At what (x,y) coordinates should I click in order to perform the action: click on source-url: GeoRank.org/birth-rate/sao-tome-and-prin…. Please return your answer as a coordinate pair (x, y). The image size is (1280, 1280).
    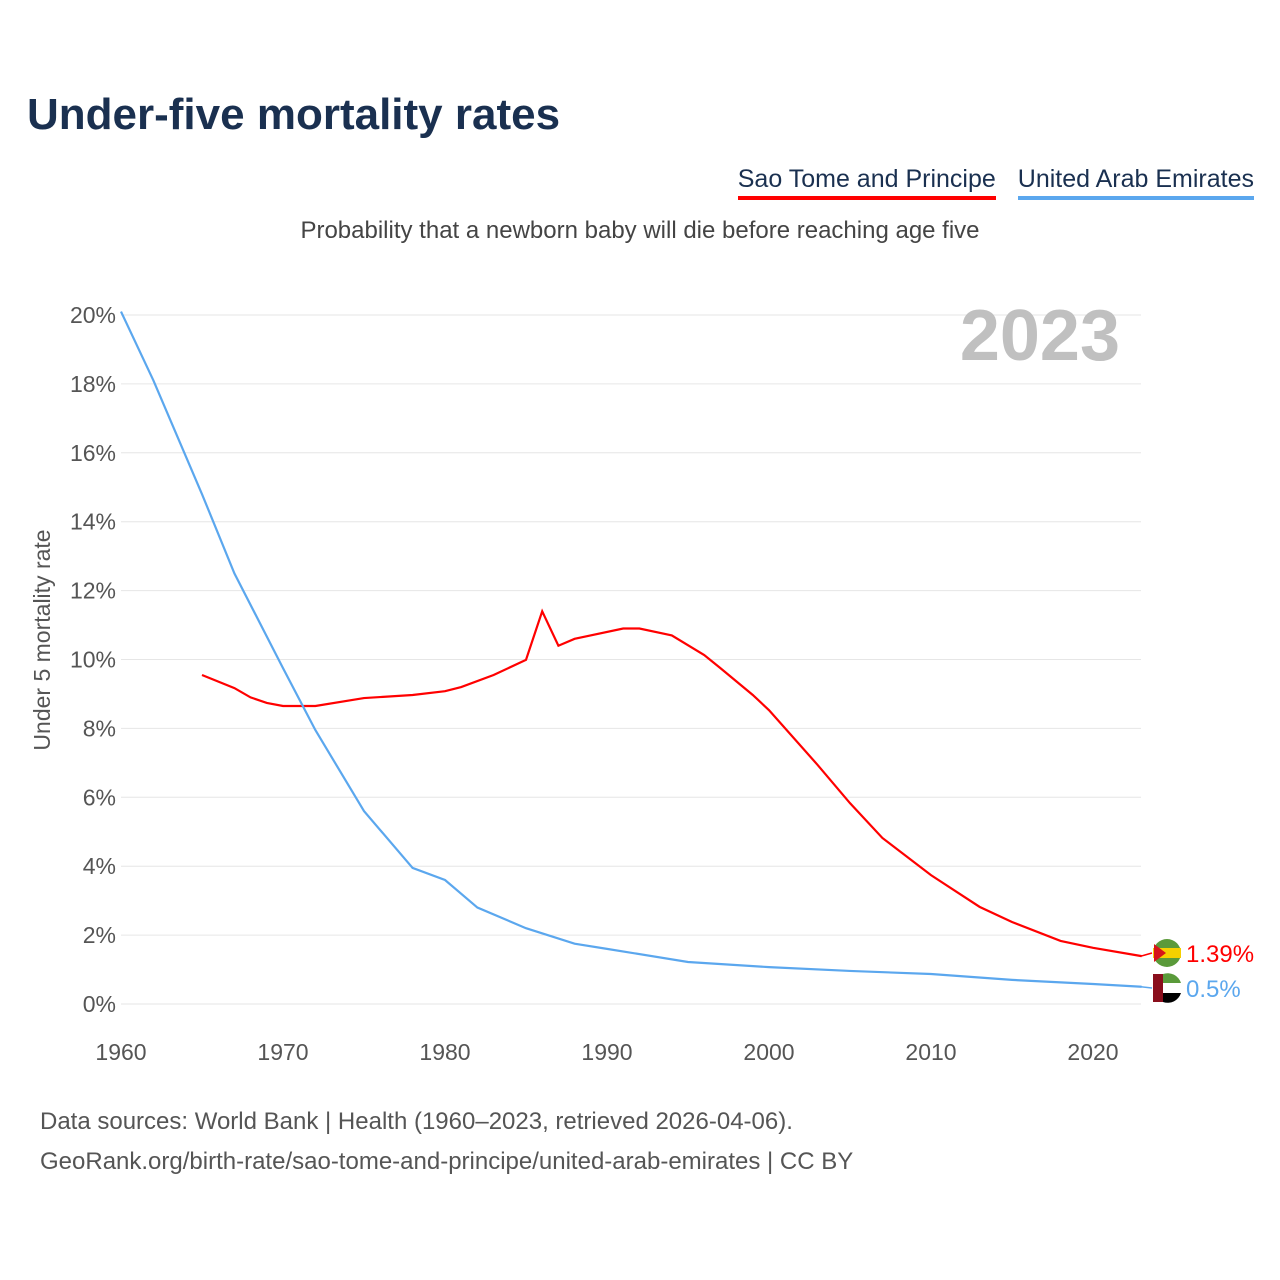
    Looking at the image, I should click on (447, 1161).